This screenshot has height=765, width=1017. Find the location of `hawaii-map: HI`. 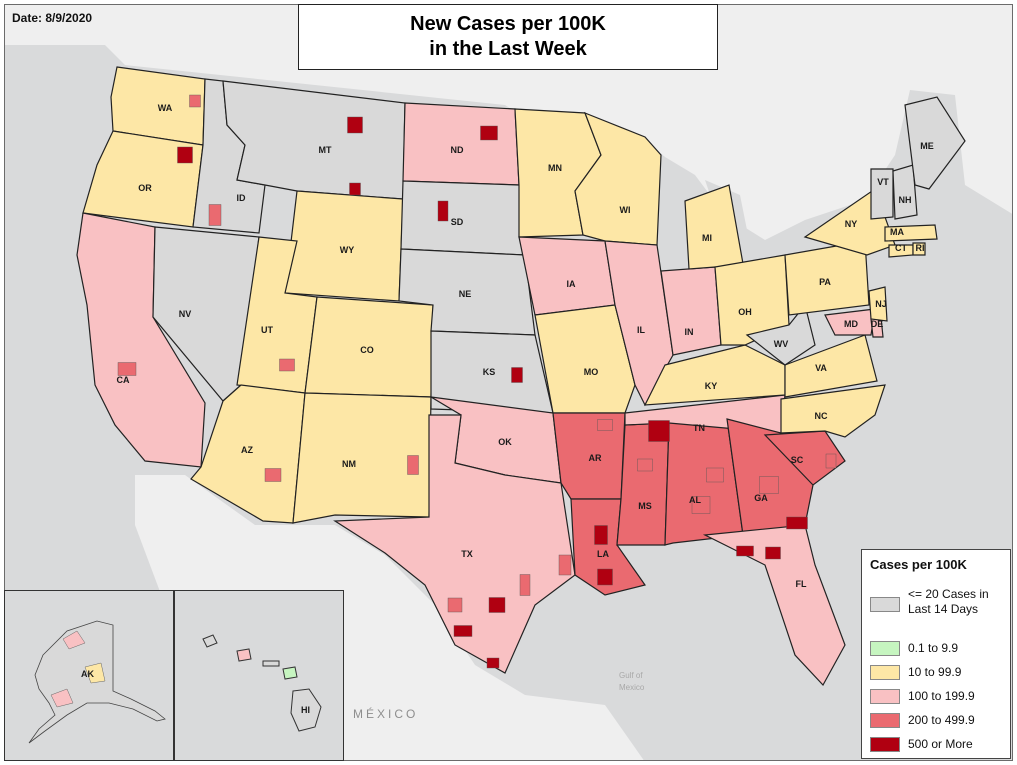

hawaii-map: HI is located at coordinates (262, 683).